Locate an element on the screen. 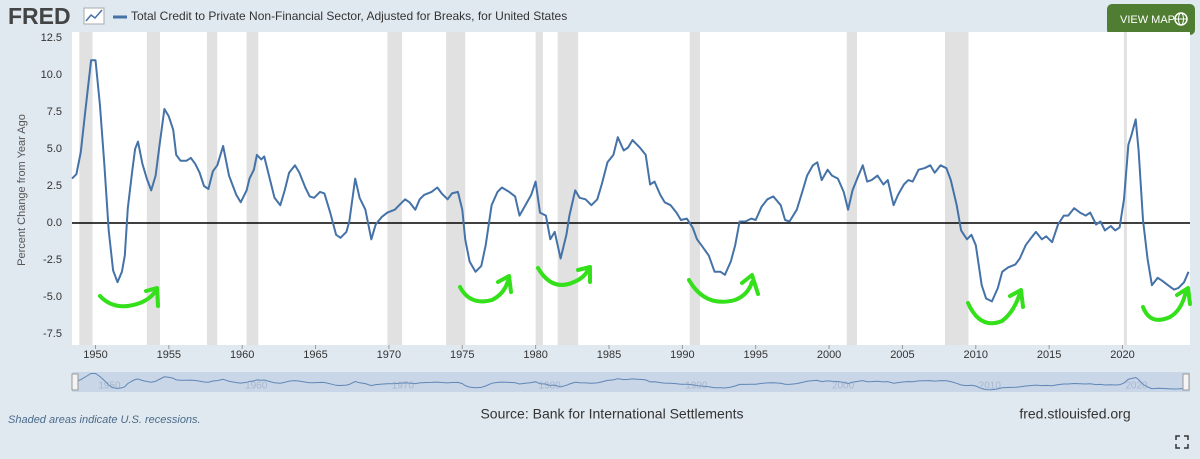 The height and width of the screenshot is (459, 1200). x-tick-label: 1980 is located at coordinates (535, 355).